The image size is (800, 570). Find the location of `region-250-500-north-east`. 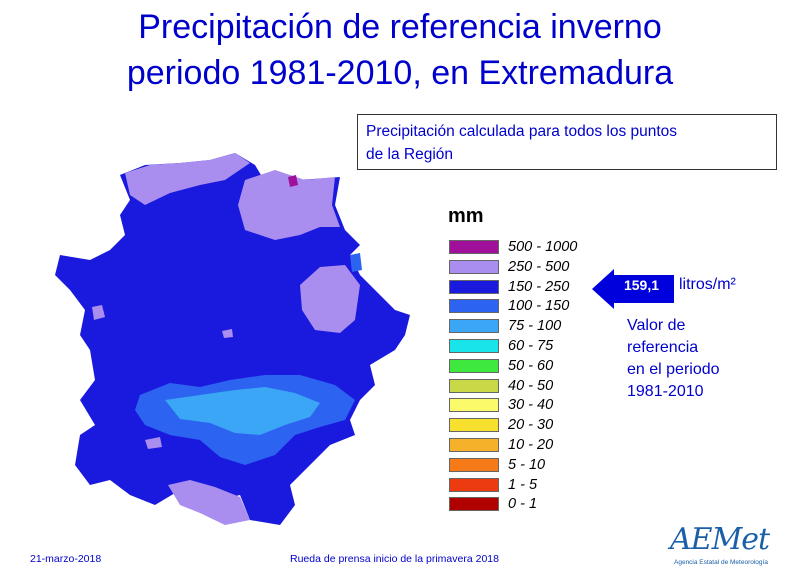

region-250-500-north-east is located at coordinates (289, 205).